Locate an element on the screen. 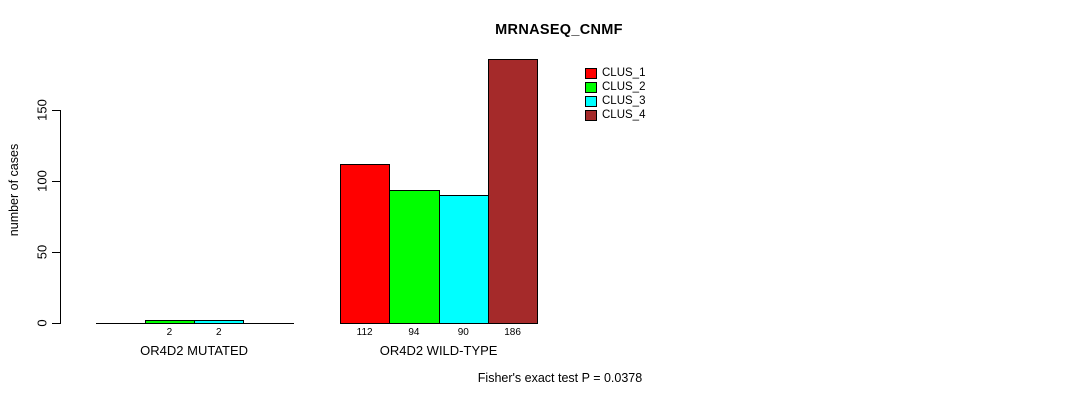 Image resolution: width=1090 pixels, height=400 pixels. bar-value-label: 94 is located at coordinates (414, 332).